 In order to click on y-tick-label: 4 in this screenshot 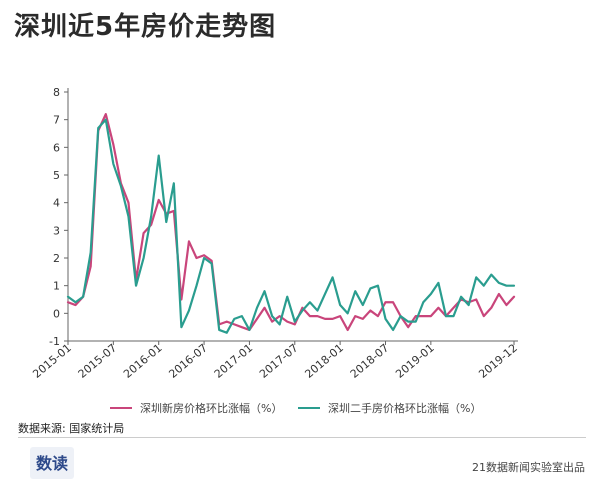, I will do `click(56, 203)`.